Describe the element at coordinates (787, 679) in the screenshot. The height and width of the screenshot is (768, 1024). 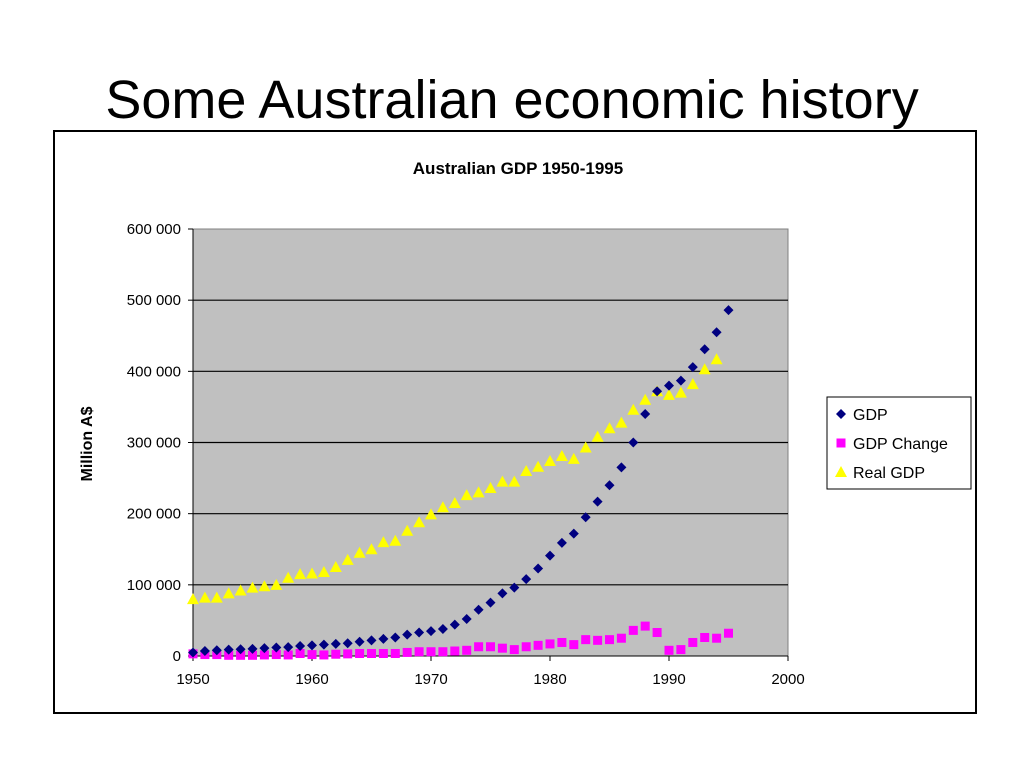
I see `x-tick-label: 2000` at that location.